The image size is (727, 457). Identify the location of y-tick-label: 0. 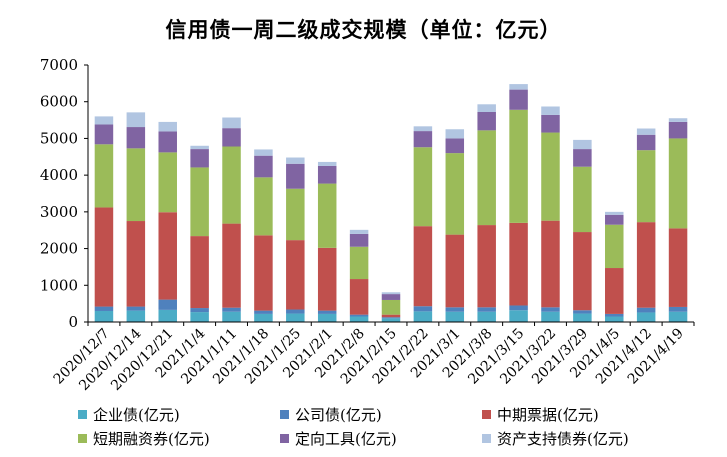
(73, 322).